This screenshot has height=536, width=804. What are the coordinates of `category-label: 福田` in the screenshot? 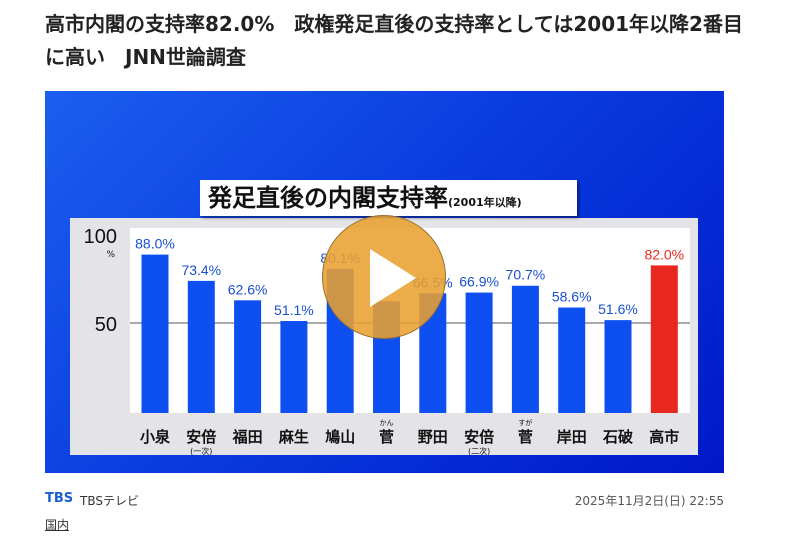 It's located at (247, 437).